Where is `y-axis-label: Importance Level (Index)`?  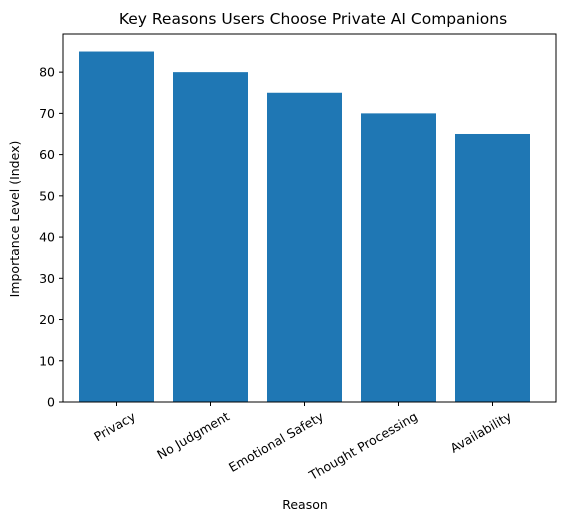 y-axis-label: Importance Level (Index) is located at coordinates (14, 219).